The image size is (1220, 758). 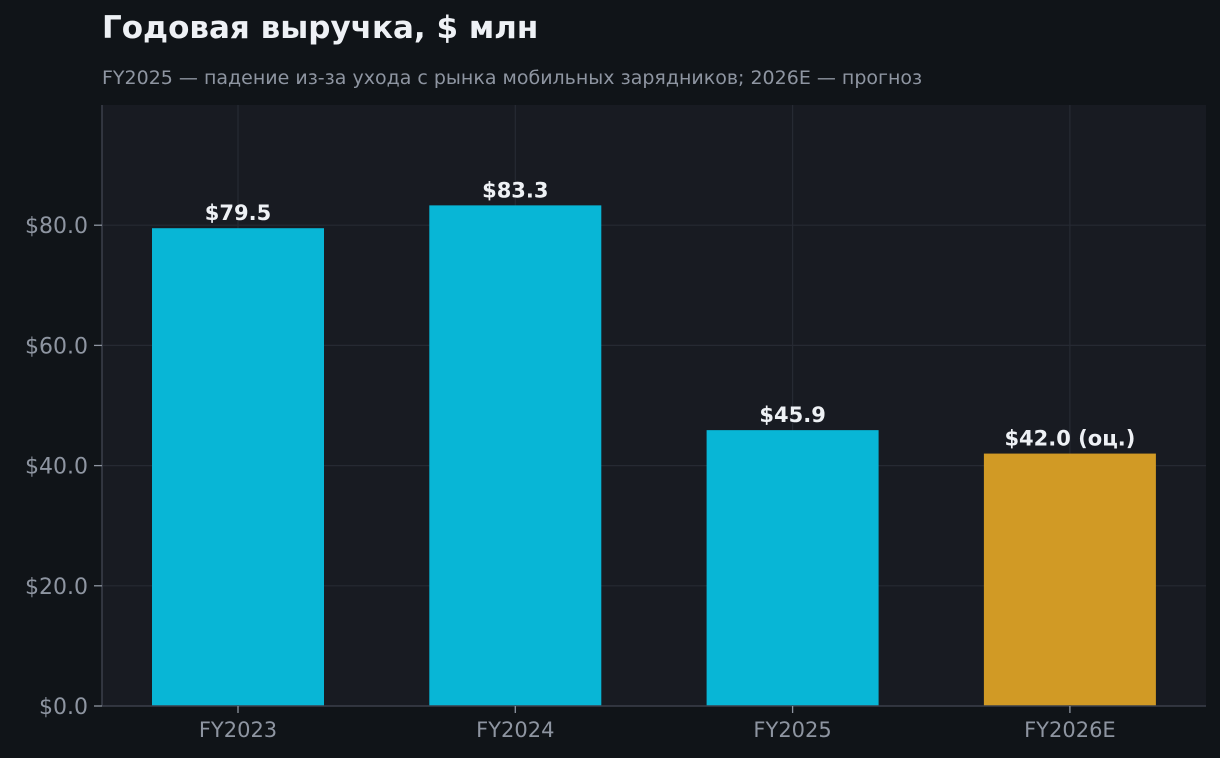 I want to click on y-tick-label-3: $60.0, so click(x=56, y=346).